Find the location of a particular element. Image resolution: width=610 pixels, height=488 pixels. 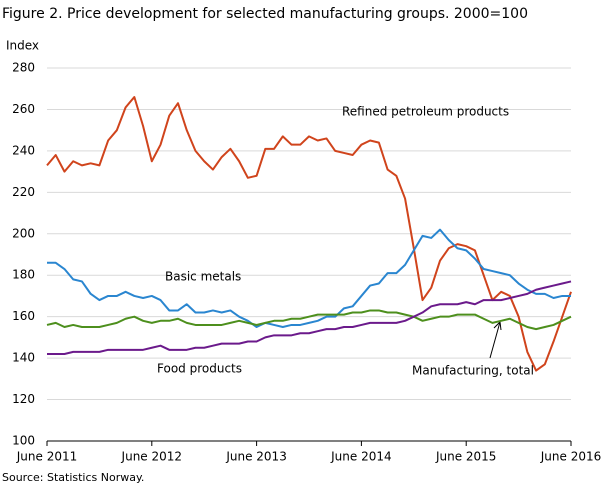

y-tick-label: 120 is located at coordinates (23, 399).